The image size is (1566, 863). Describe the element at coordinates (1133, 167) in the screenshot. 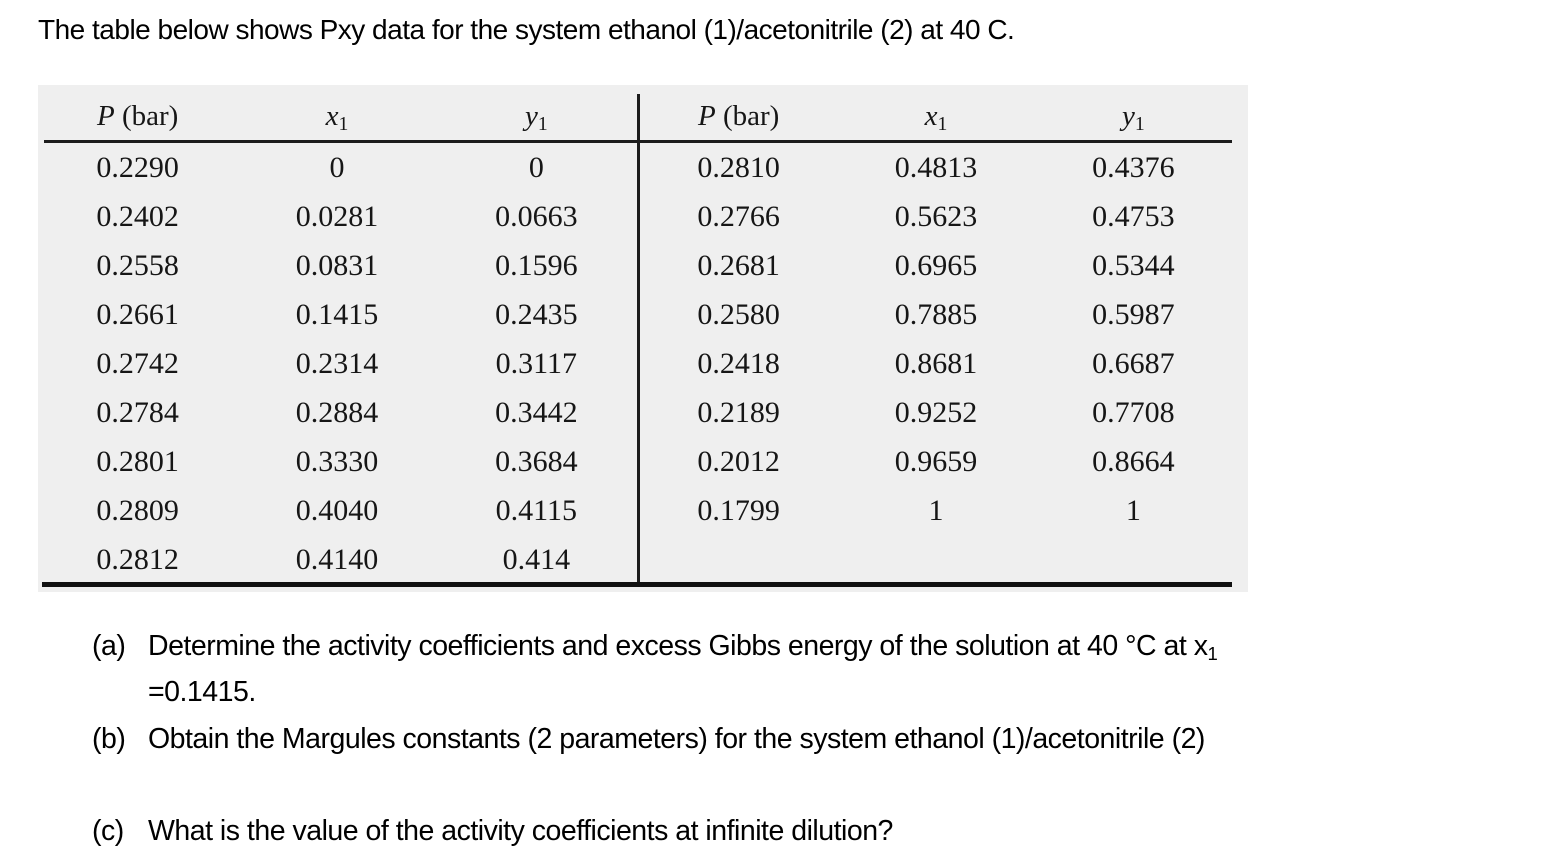

I see `table-cell: 0.4376` at that location.